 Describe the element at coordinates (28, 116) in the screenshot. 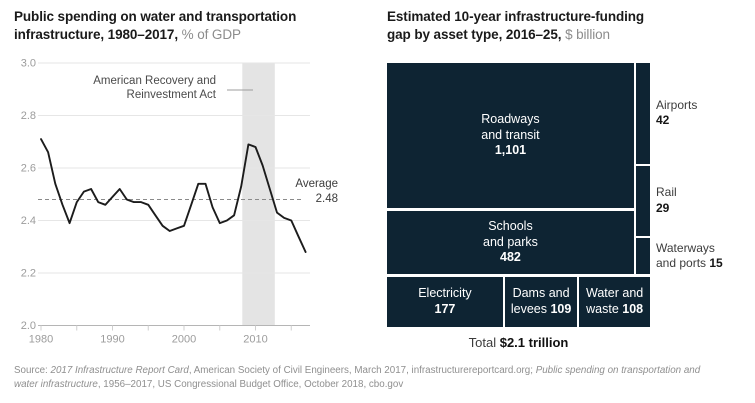

I see `y-tick-label: 2.8` at that location.